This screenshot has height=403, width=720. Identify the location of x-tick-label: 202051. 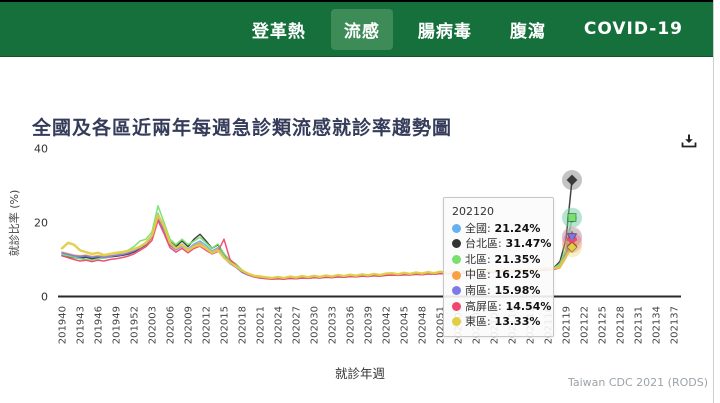
(441, 325).